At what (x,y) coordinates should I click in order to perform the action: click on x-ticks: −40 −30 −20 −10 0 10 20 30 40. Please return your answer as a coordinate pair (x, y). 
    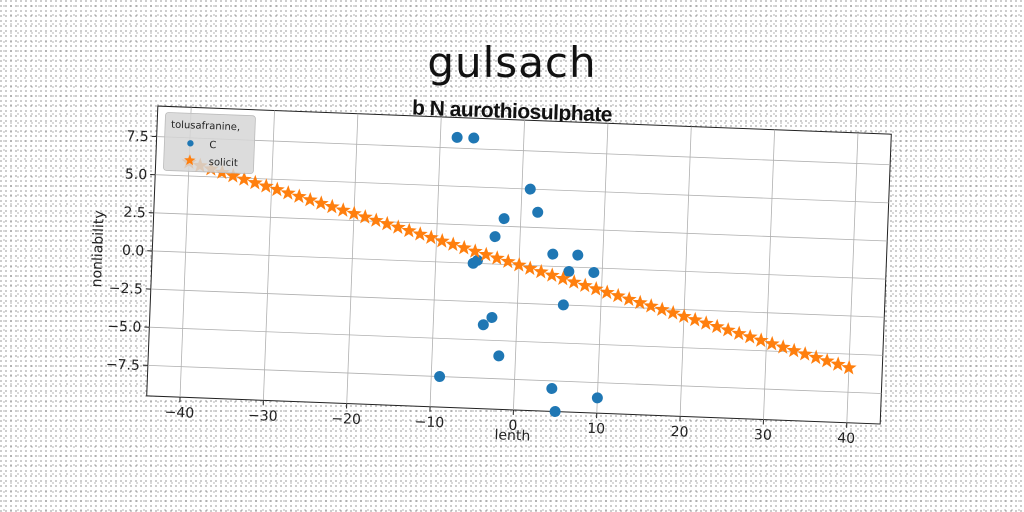
    Looking at the image, I should click on (509, 422).